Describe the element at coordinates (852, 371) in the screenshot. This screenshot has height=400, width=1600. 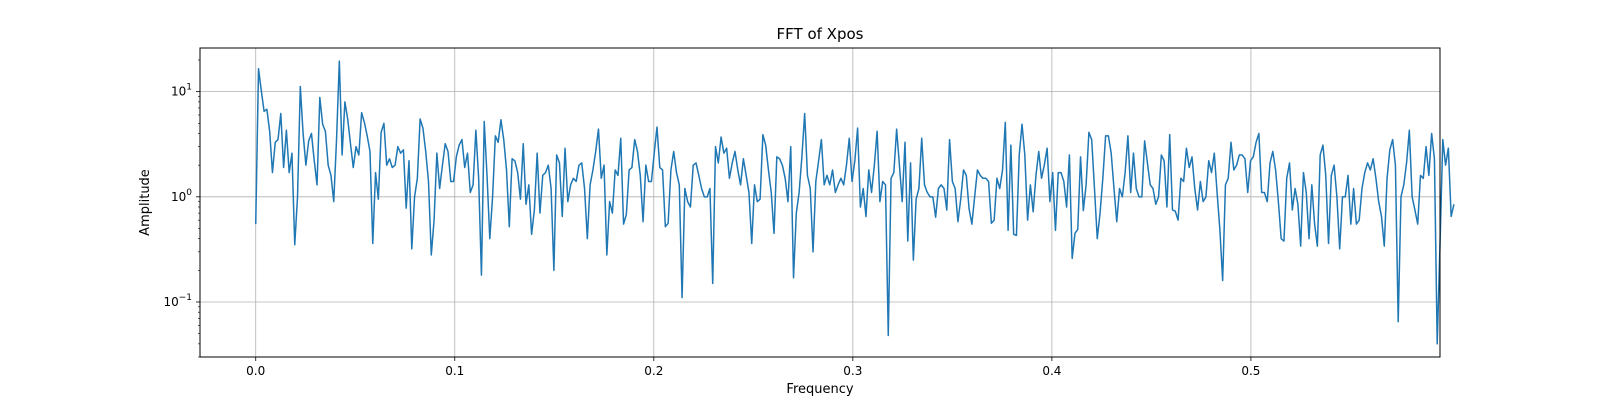
I see `x-tick-label: 0.3` at that location.